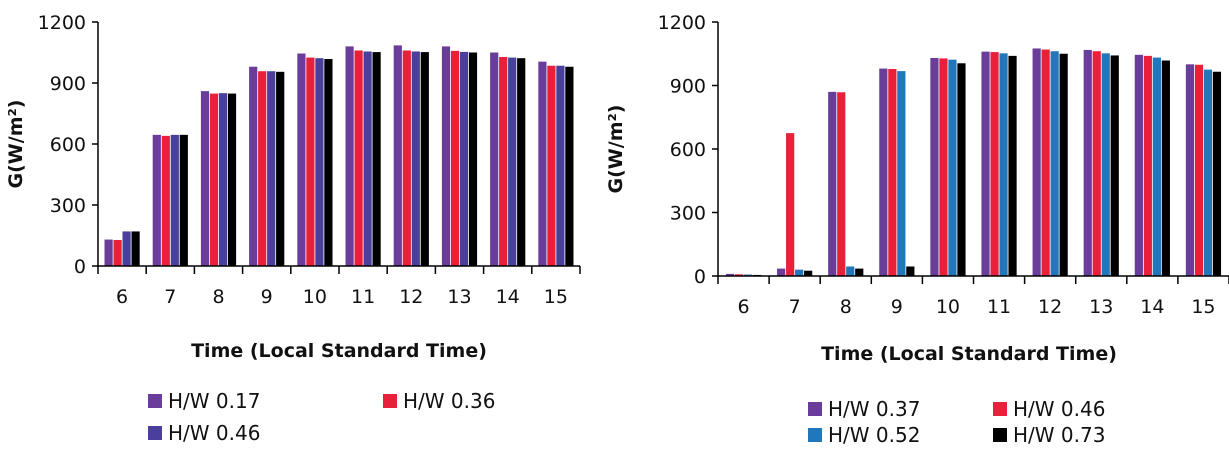 The image size is (1229, 454). Describe the element at coordinates (1147, 166) in the screenshot. I see `right-bar-s2-t14` at that location.